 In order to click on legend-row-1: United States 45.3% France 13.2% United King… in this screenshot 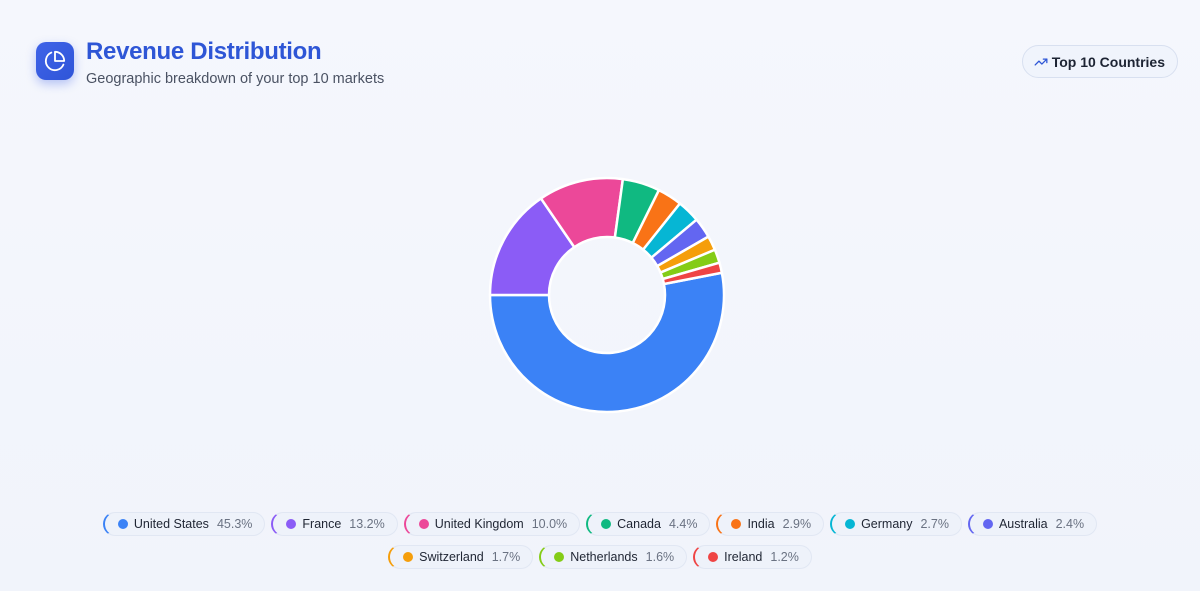, I will do `click(600, 524)`.